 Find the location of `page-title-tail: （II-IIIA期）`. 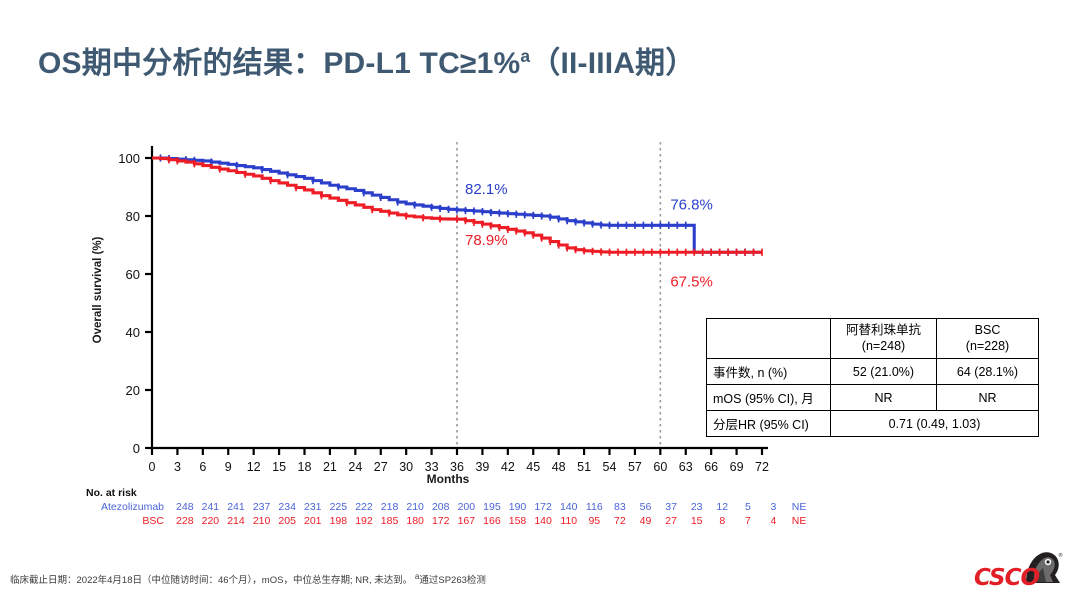

page-title-tail: （II-IIIA期） is located at coordinates (613, 63).